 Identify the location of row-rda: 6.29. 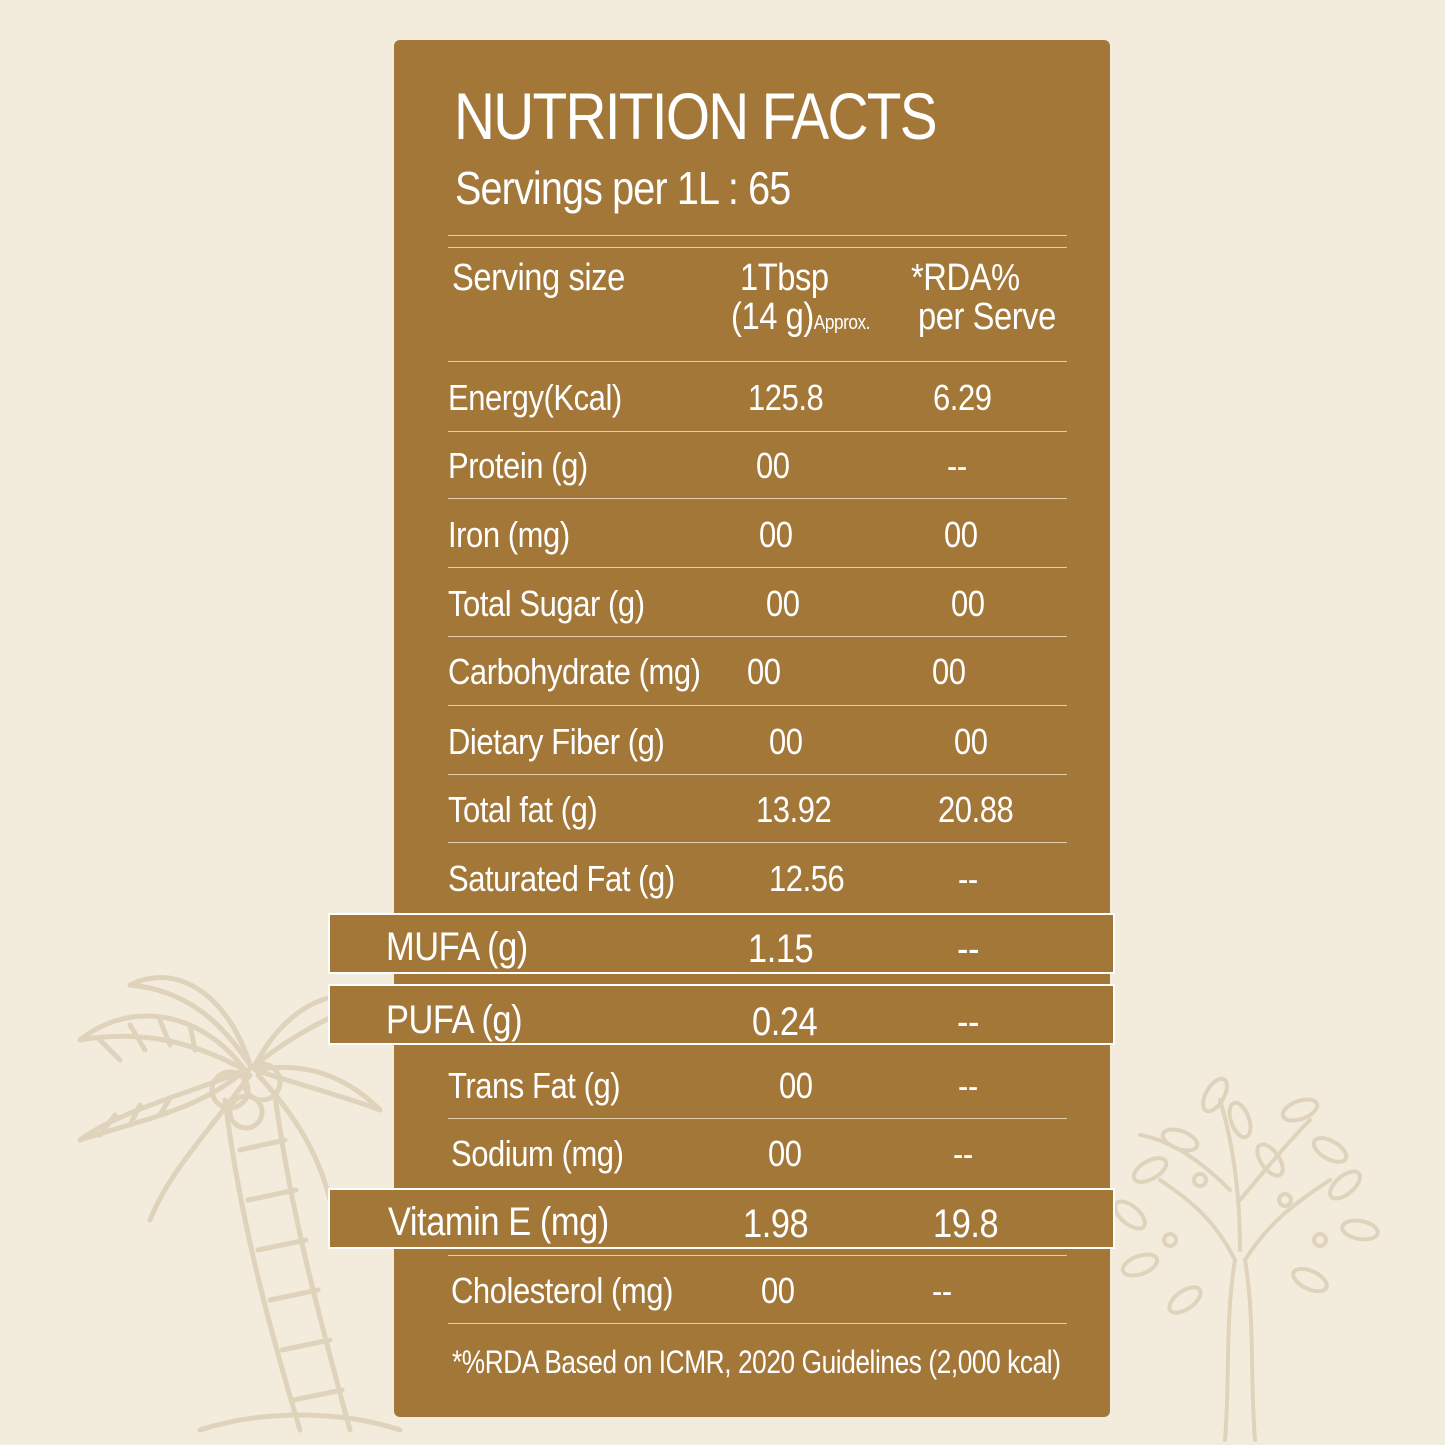
(962, 397).